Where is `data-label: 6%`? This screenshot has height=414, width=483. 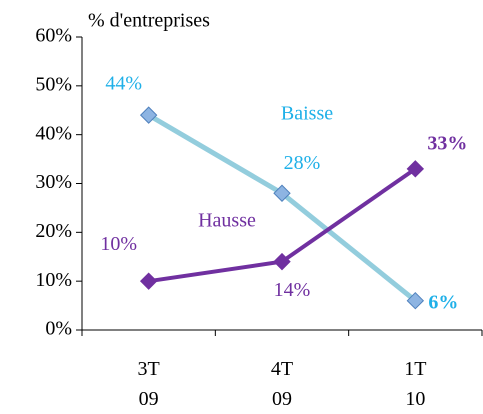
data-label: 6% is located at coordinates (443, 302).